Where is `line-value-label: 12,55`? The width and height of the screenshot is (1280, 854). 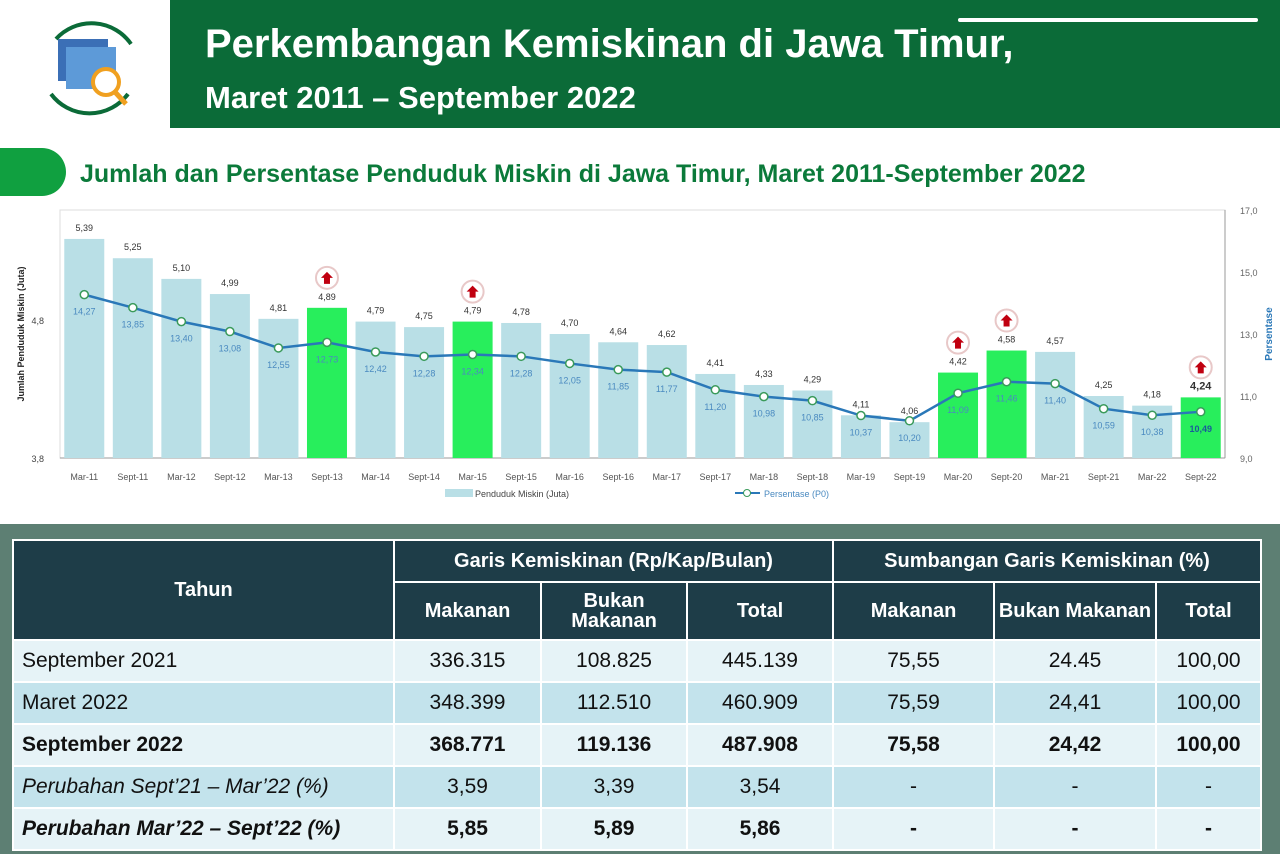 line-value-label: 12,55 is located at coordinates (278, 365).